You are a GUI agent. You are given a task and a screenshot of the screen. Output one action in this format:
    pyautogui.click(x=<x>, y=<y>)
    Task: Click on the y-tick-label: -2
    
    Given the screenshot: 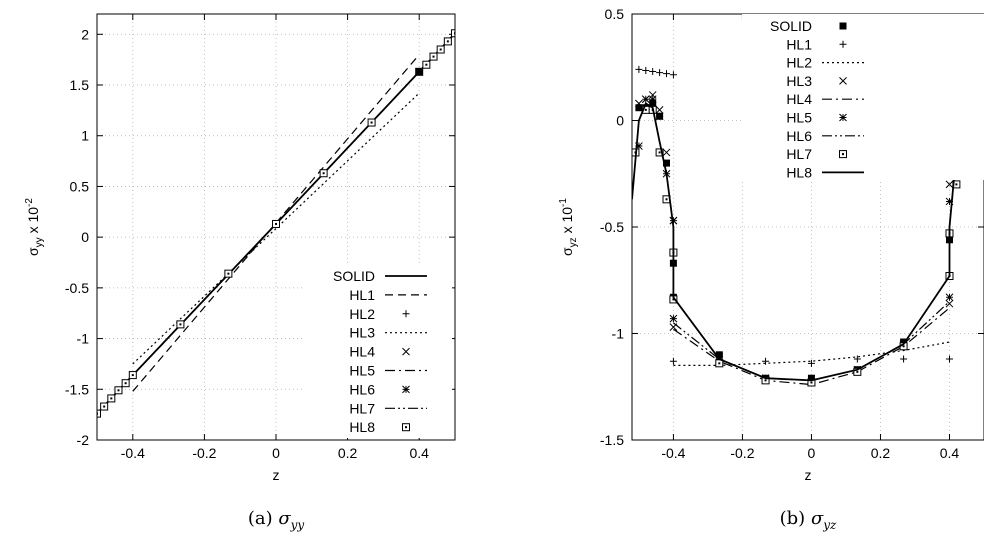 What is the action you would take?
    pyautogui.click(x=83, y=440)
    